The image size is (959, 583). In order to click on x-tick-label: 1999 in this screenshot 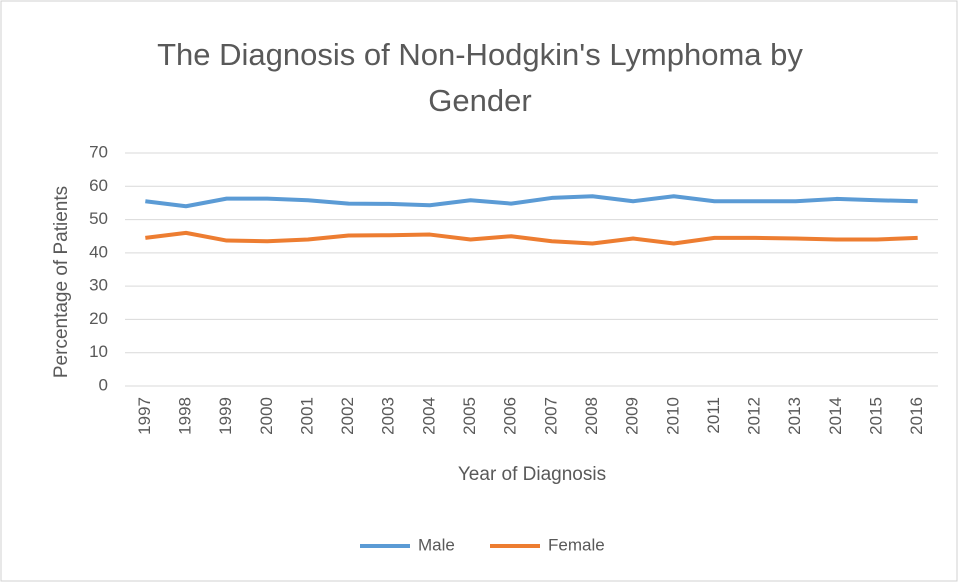, I will do `click(225, 416)`.